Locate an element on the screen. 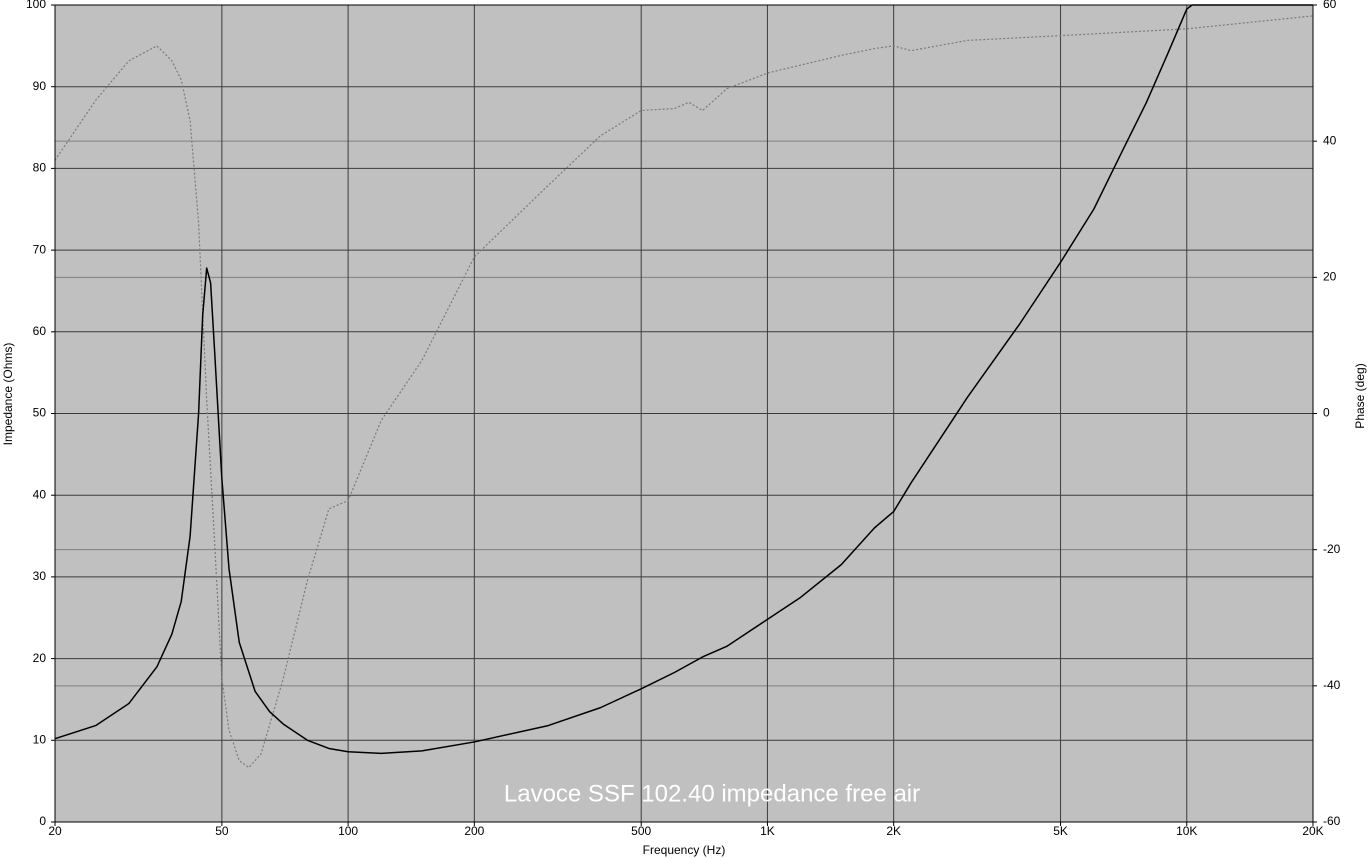 The image size is (1370, 858). x-tick-label: 100 is located at coordinates (348, 831).